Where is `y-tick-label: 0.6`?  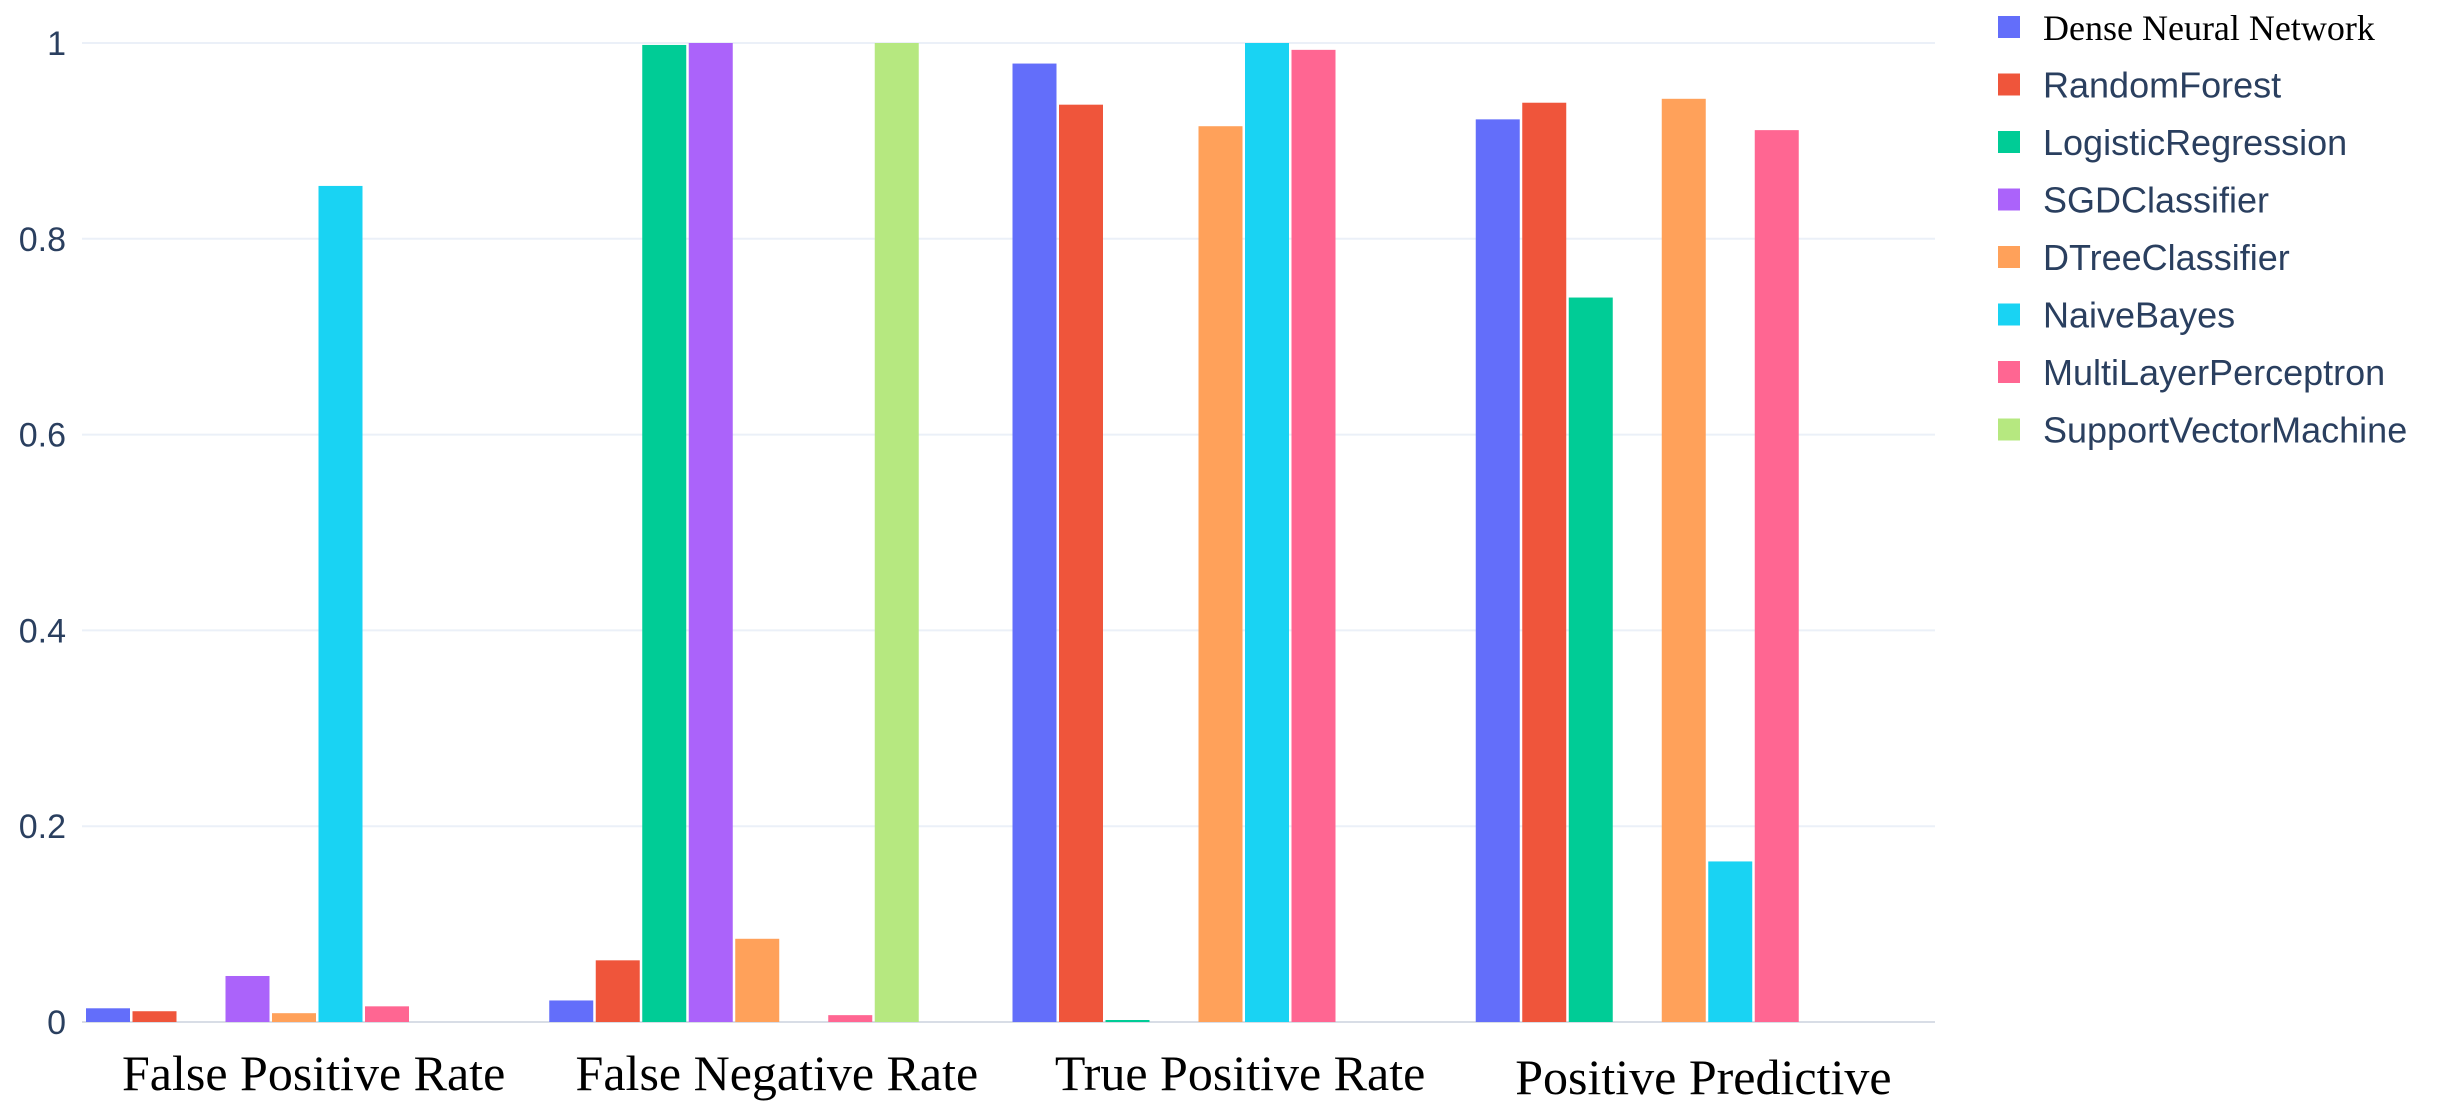
y-tick-label: 0.6 is located at coordinates (42, 436).